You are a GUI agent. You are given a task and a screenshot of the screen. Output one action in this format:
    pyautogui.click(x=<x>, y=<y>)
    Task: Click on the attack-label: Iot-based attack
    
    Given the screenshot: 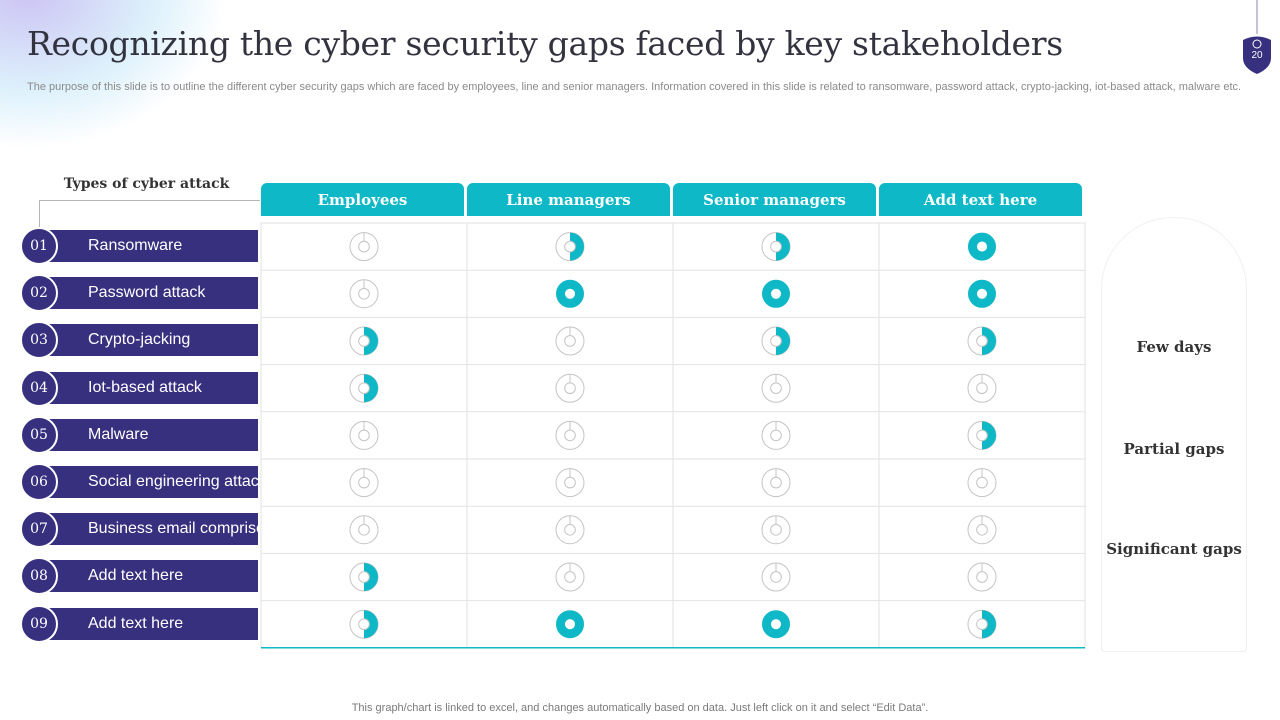 What is the action you would take?
    pyautogui.click(x=145, y=387)
    